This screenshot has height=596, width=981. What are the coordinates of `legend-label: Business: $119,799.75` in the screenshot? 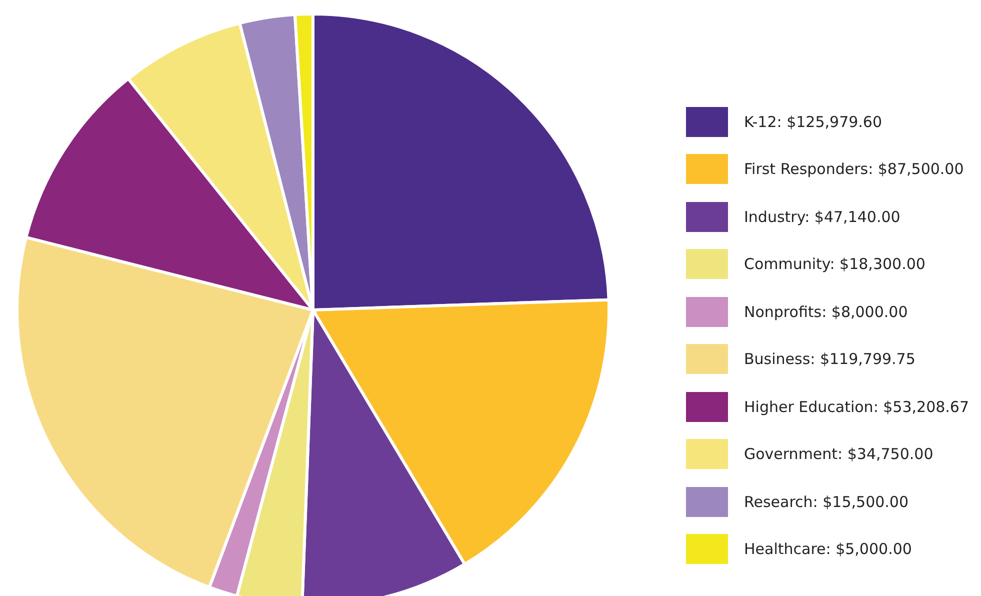 It's located at (830, 359).